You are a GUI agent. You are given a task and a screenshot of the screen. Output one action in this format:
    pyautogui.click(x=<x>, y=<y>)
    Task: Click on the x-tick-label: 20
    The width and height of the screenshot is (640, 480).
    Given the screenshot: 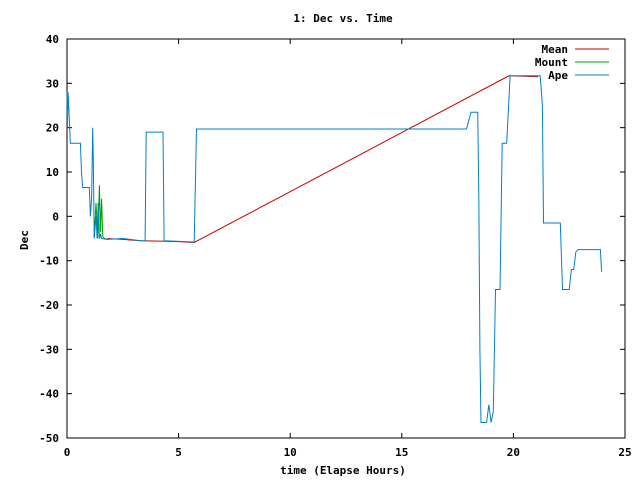 What is the action you would take?
    pyautogui.click(x=513, y=452)
    